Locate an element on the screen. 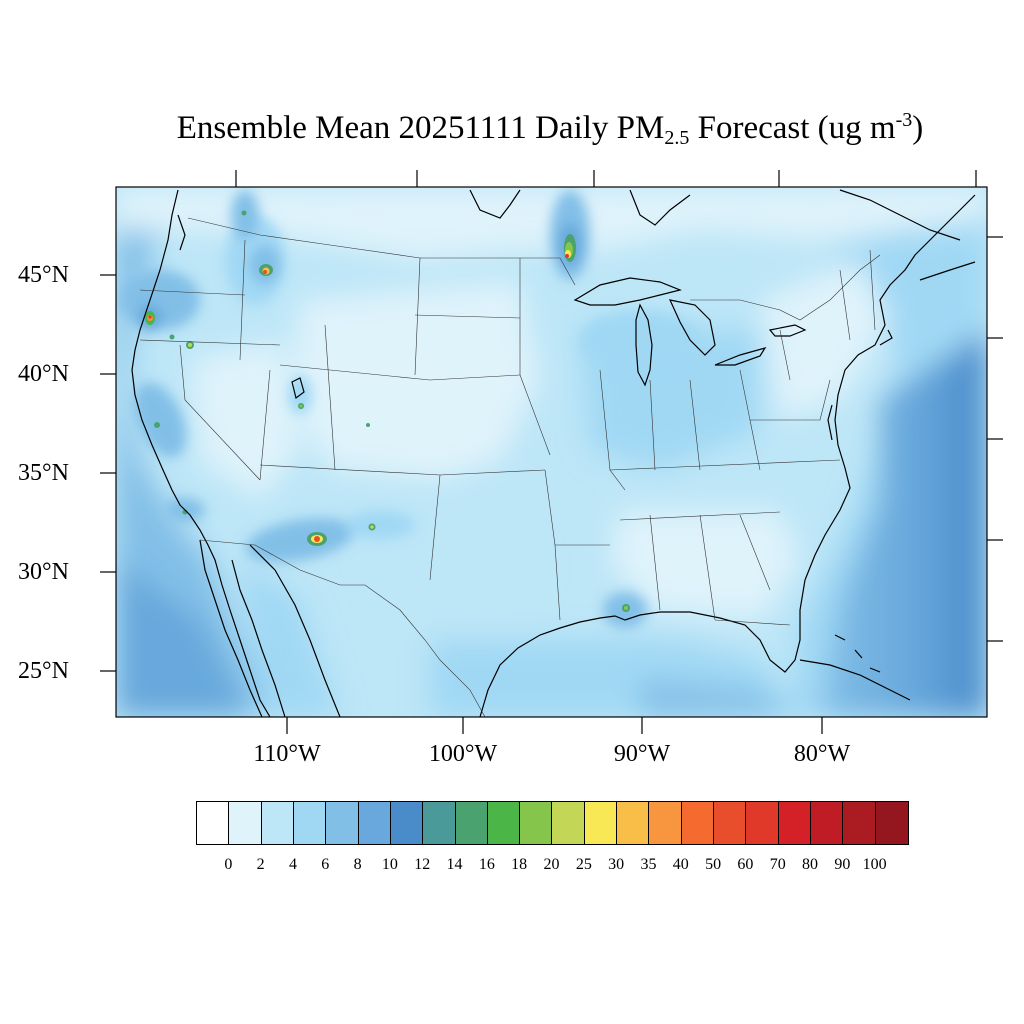 The height and width of the screenshot is (1024, 1024). colorbar-tick-label: 35 is located at coordinates (648, 864).